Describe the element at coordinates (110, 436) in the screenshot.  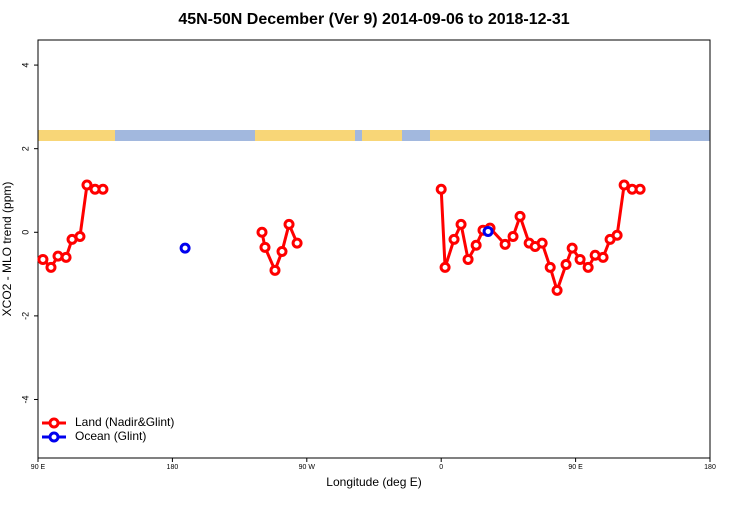
I see `legend-label: Ocean (Glint)` at that location.